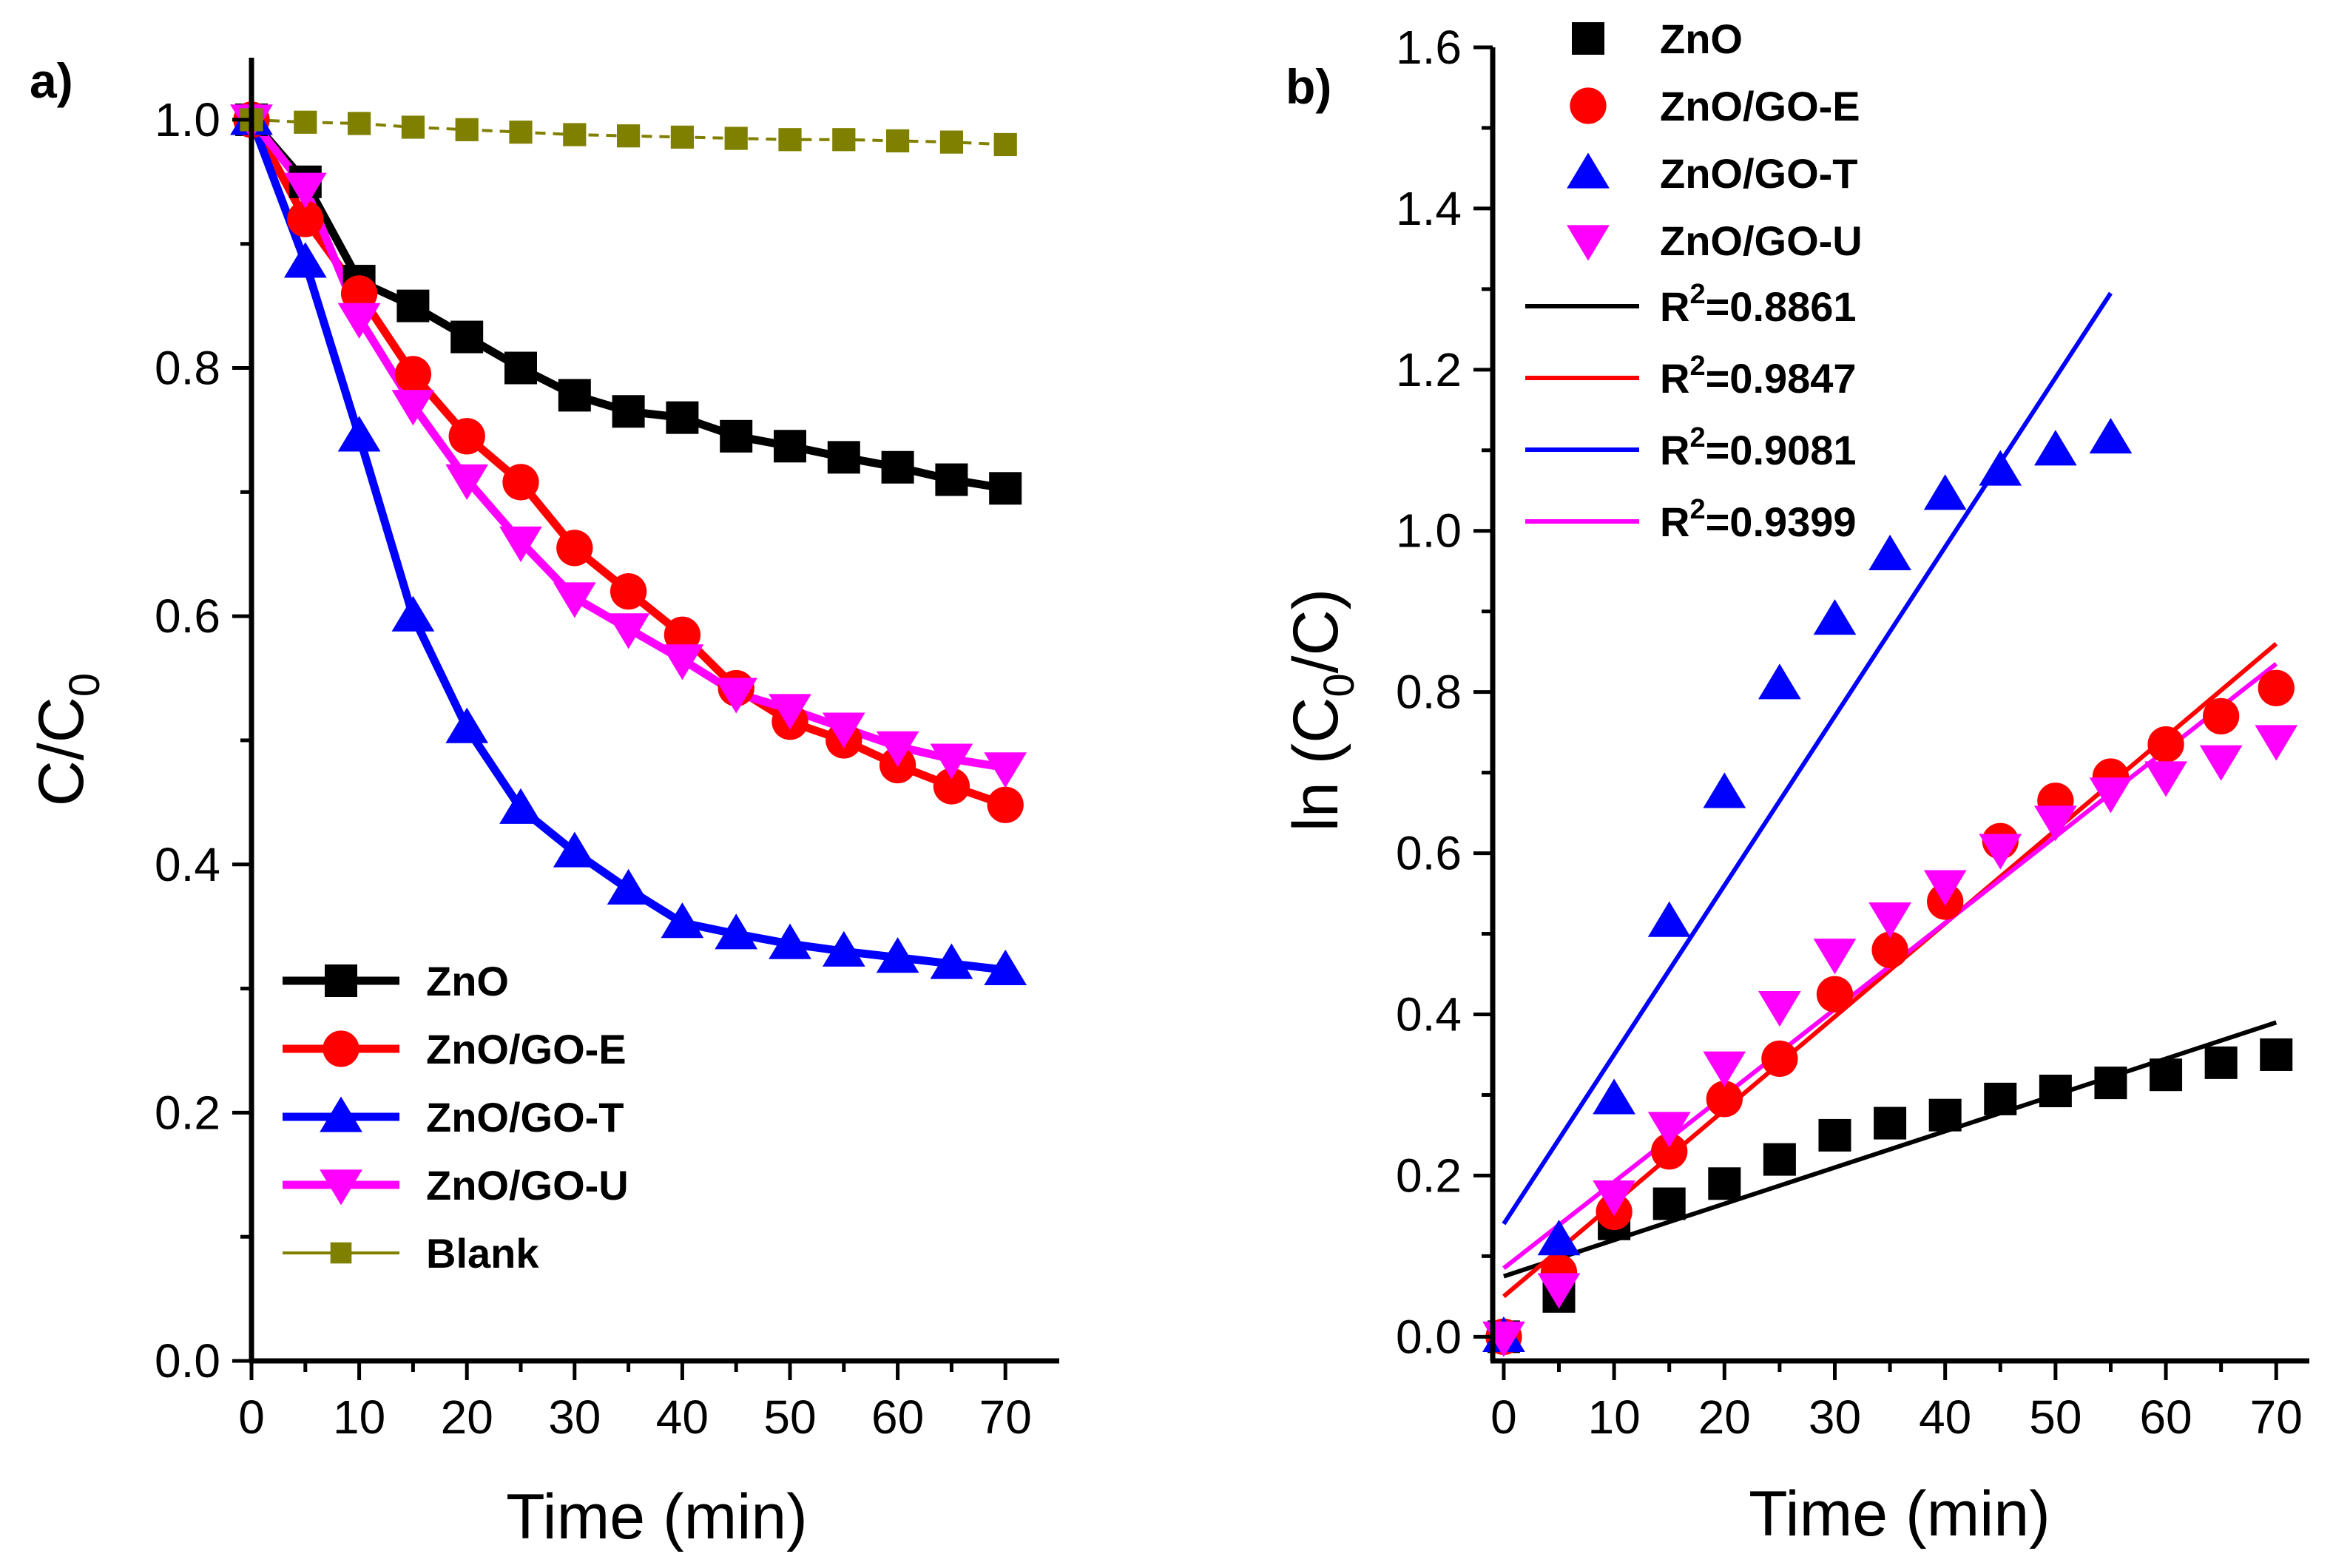  What do you see at coordinates (359, 1417) in the screenshot?
I see `a-x-tick-label: 10` at bounding box center [359, 1417].